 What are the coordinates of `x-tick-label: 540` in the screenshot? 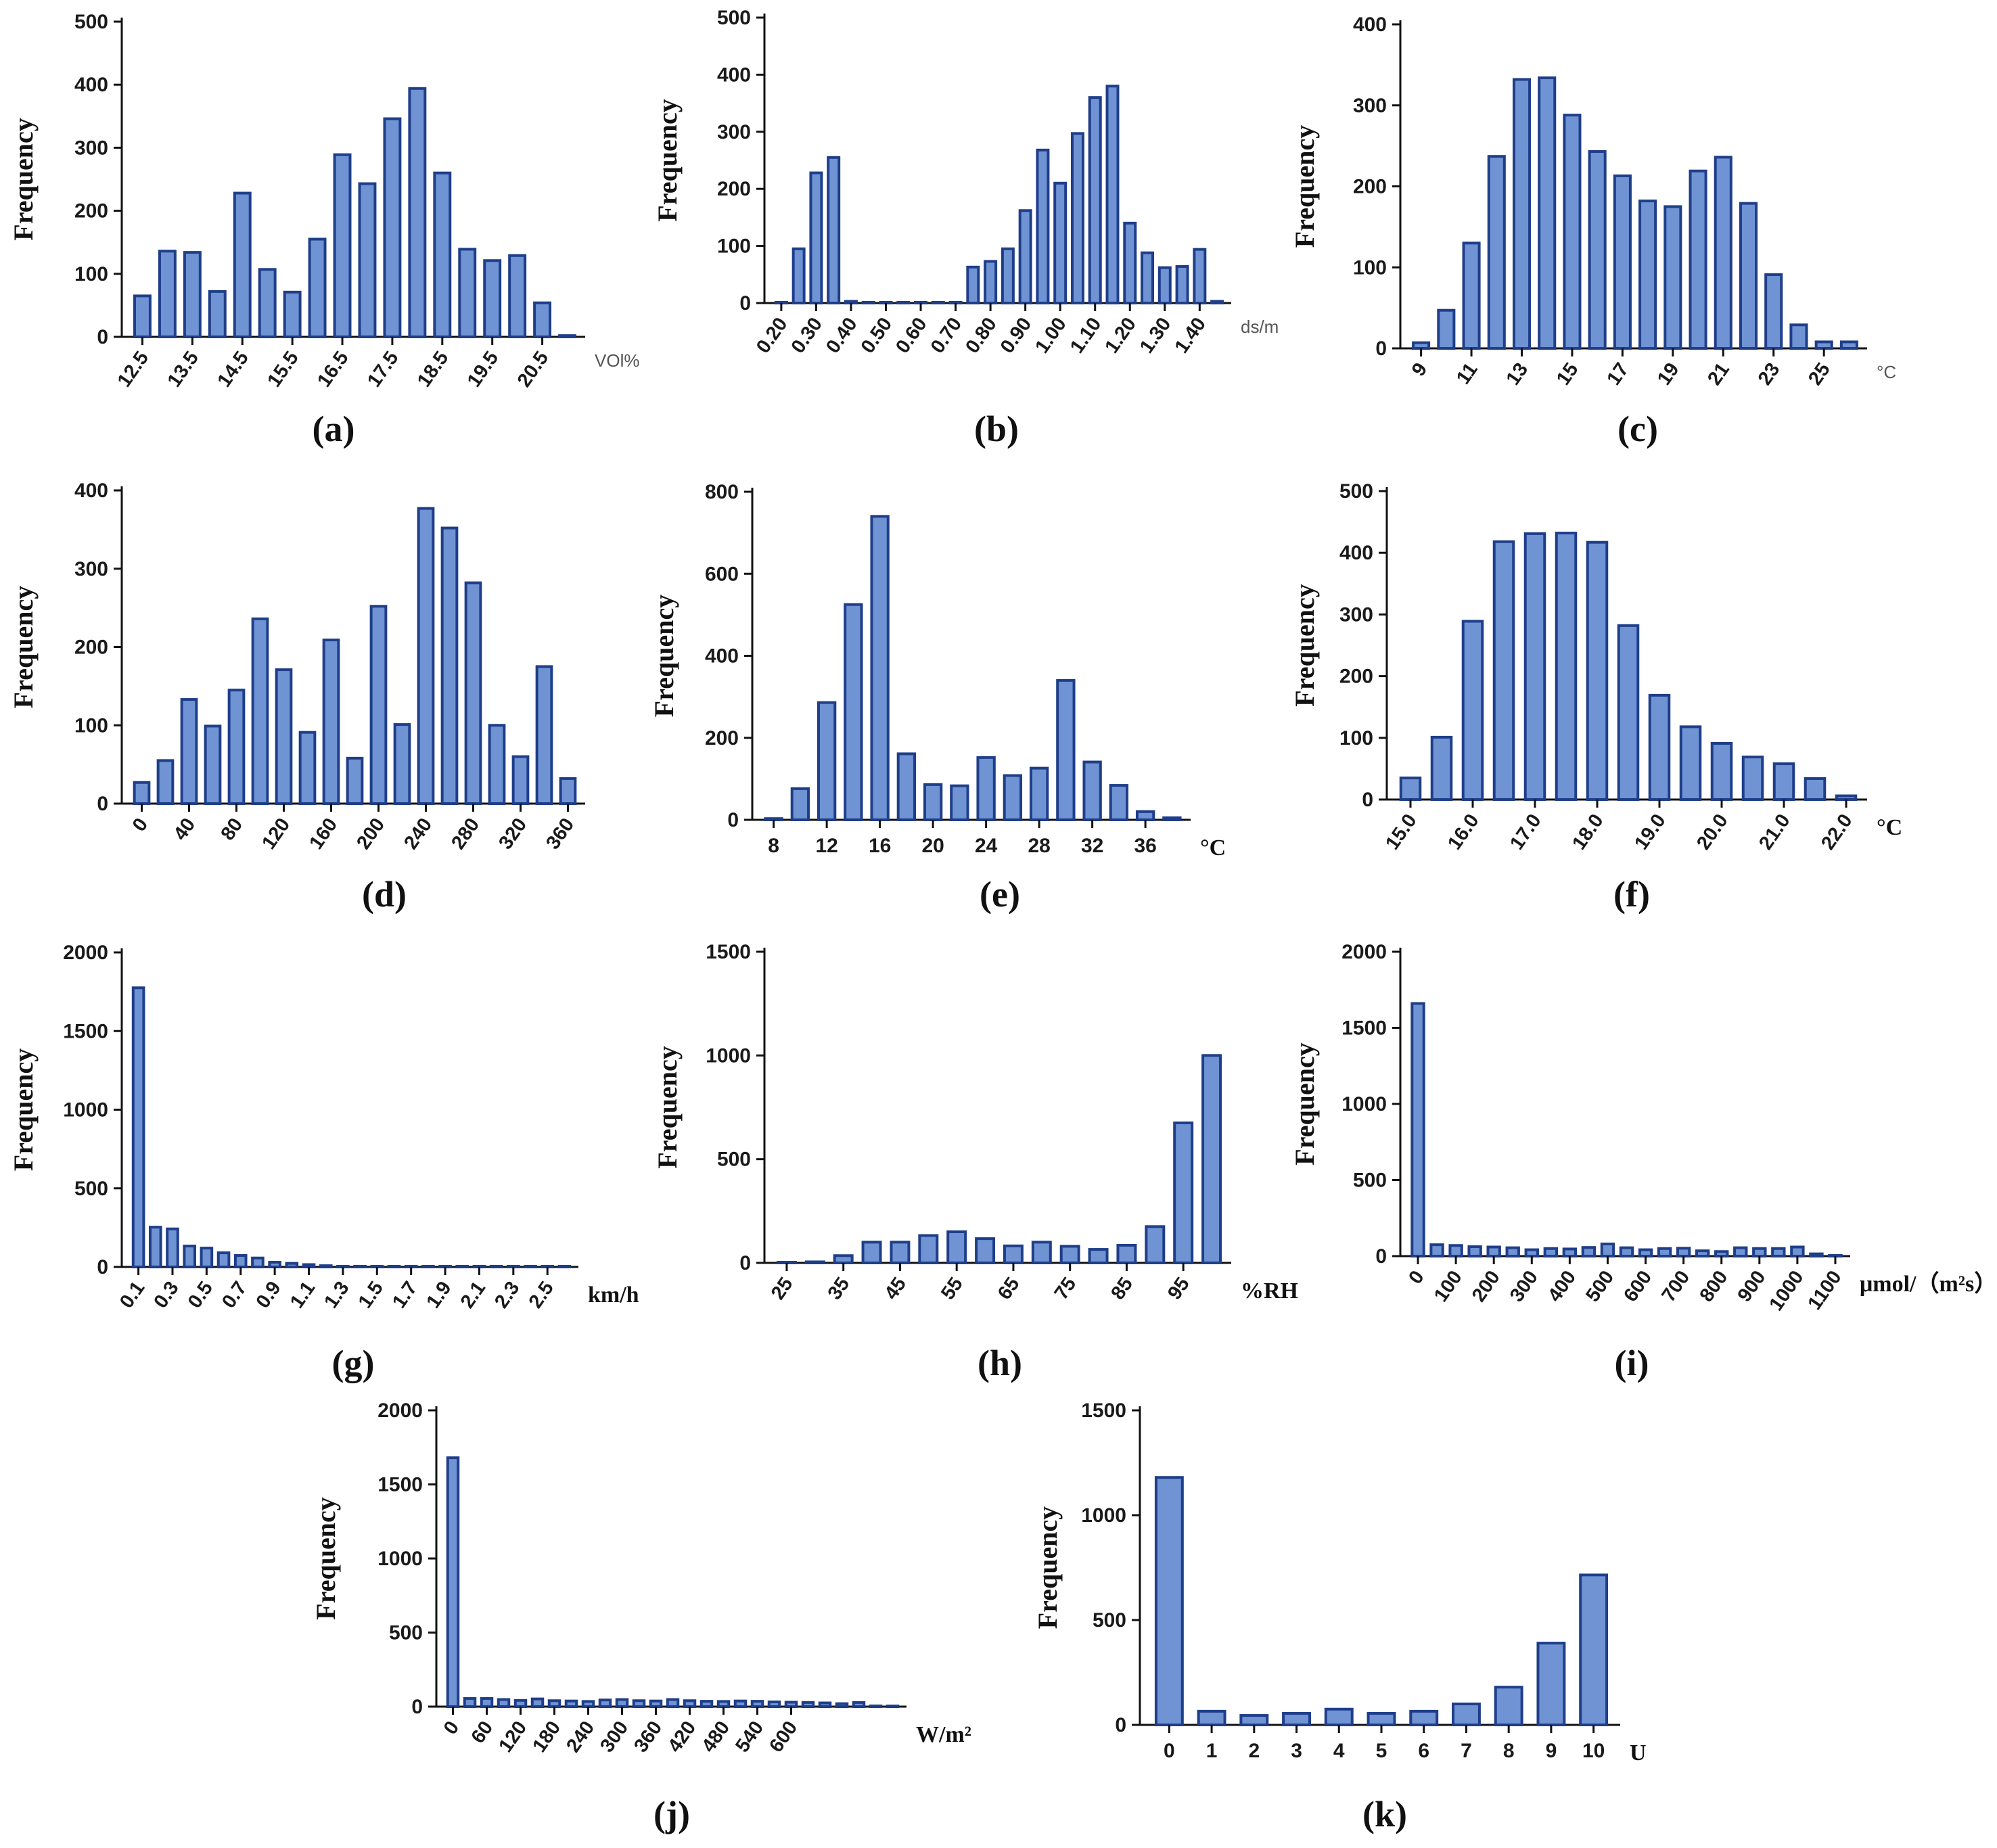 It's located at (749, 1737).